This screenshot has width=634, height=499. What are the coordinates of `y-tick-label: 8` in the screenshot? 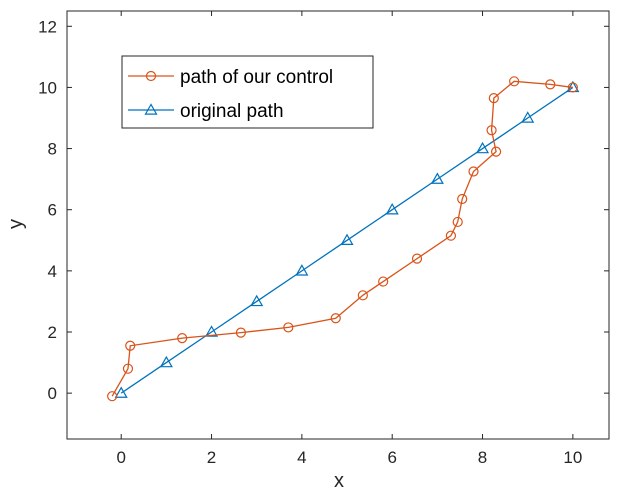 It's located at (52, 149).